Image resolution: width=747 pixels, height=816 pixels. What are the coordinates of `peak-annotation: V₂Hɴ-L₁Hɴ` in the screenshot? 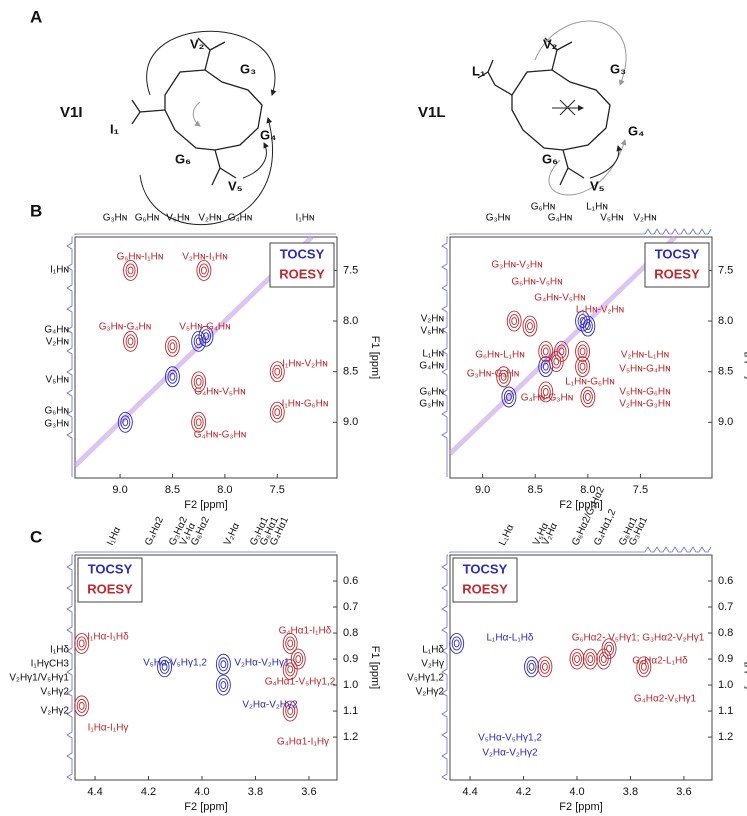 It's located at (645, 355).